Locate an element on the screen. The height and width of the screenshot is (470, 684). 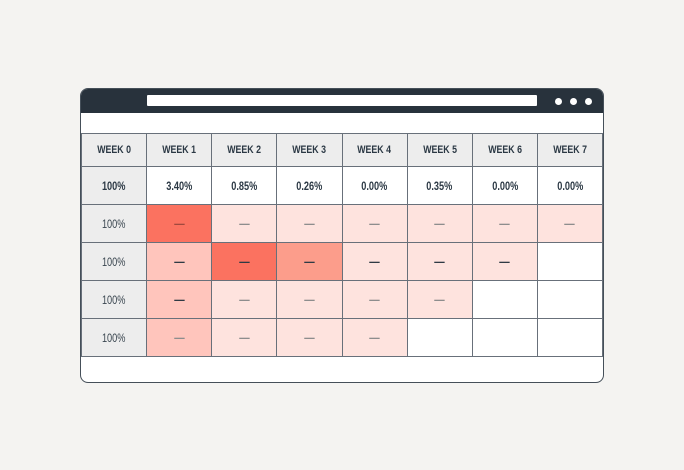
retention-value: 0.85% is located at coordinates (244, 186).